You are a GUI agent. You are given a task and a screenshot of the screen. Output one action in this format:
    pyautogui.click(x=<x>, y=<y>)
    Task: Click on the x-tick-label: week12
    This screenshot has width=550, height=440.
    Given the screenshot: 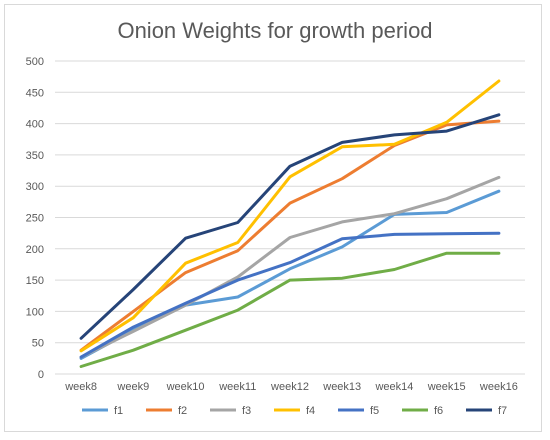 What is the action you would take?
    pyautogui.click(x=289, y=387)
    